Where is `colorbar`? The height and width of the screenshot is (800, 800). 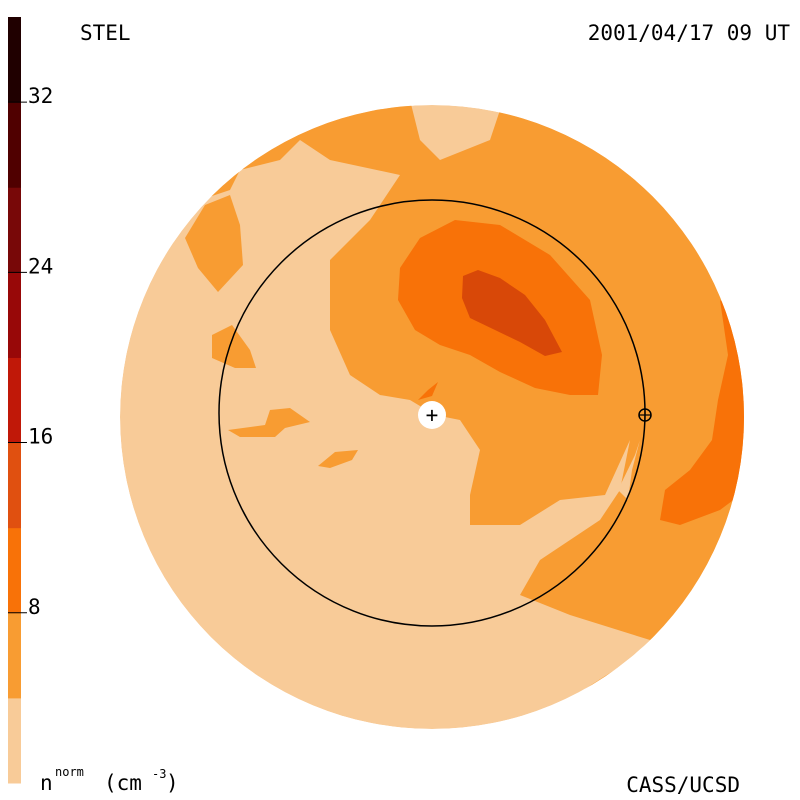
colorbar is located at coordinates (14, 400).